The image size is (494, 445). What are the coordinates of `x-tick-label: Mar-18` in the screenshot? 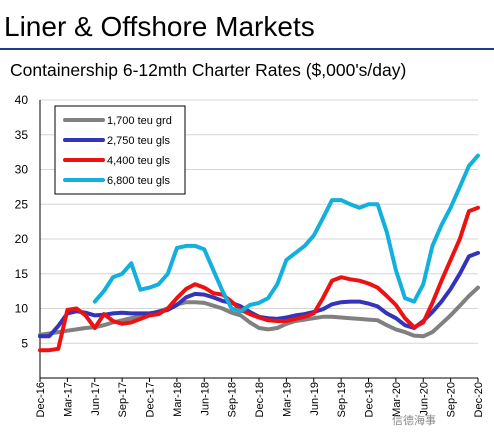 It's located at (178, 399).